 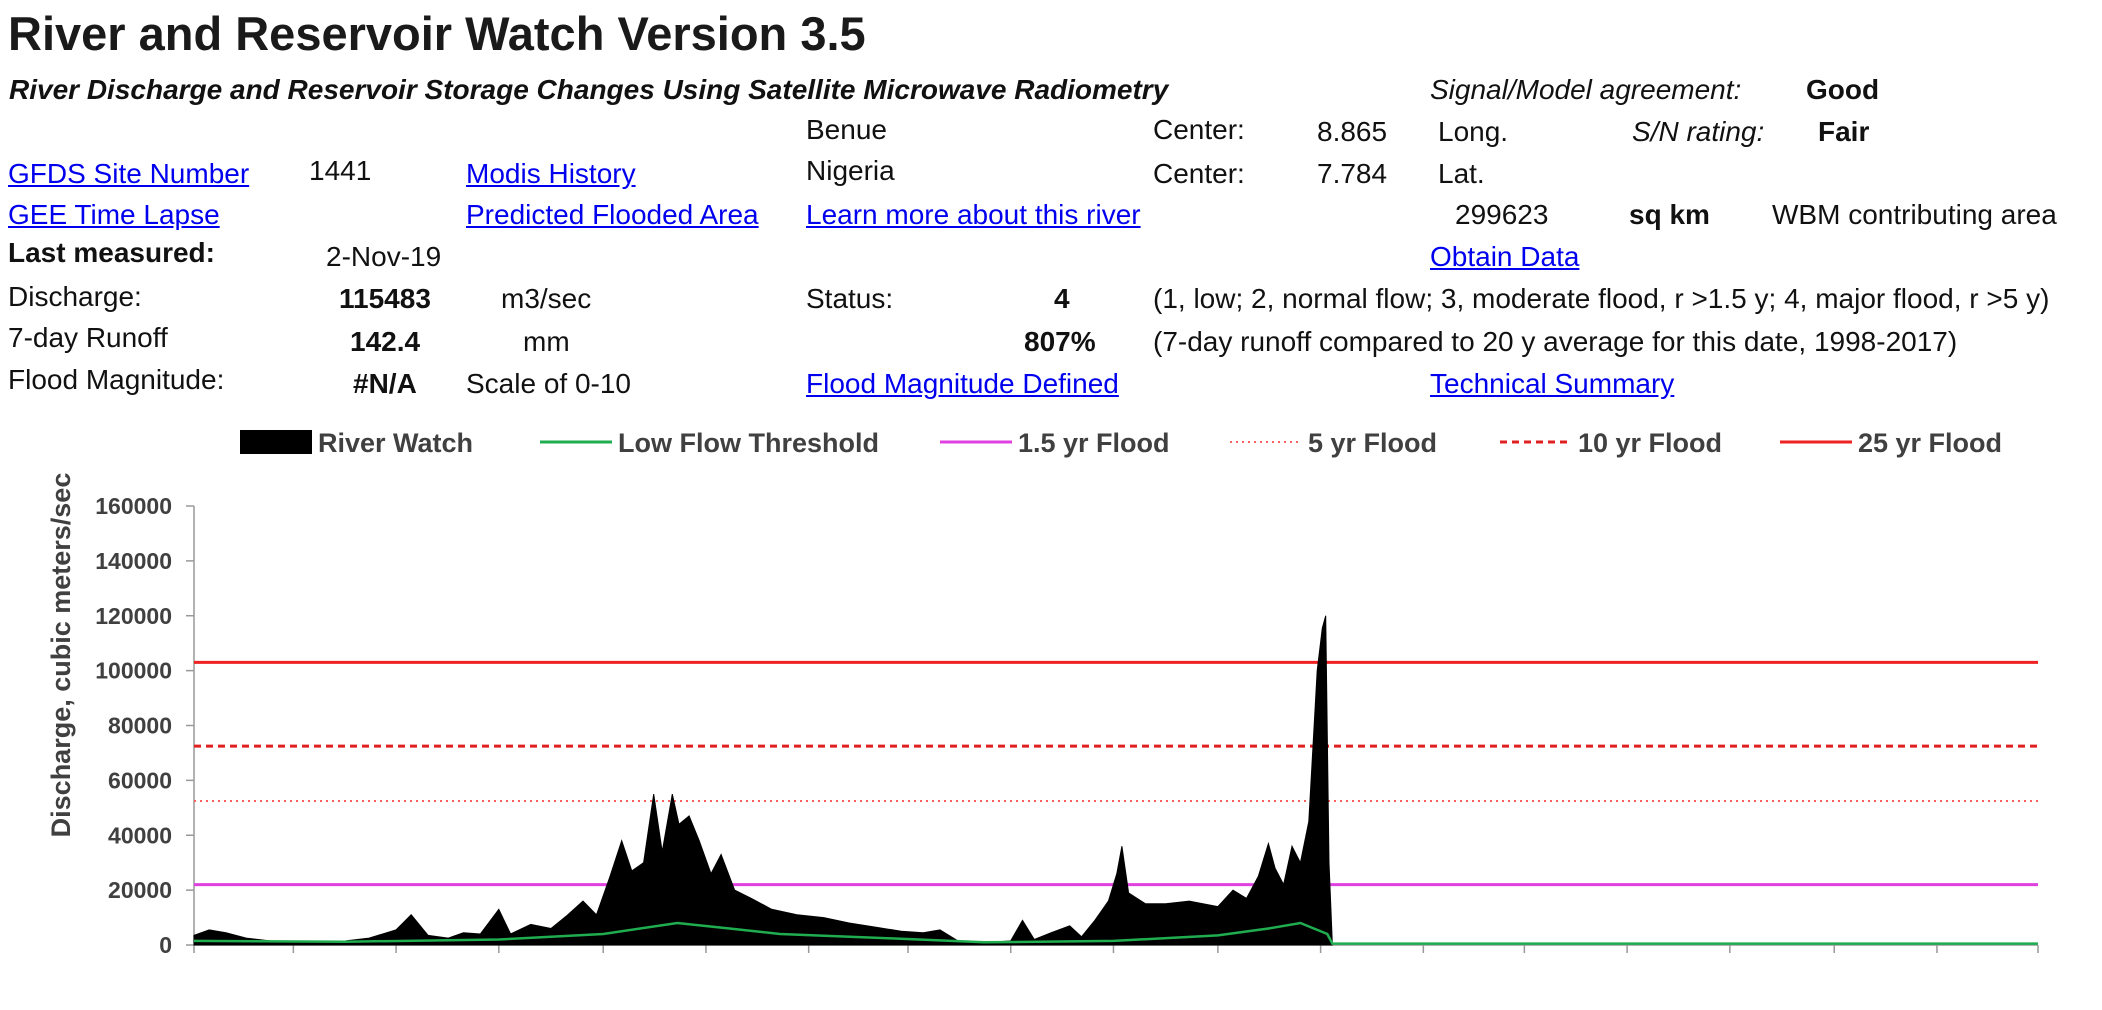 What do you see at coordinates (1502, 214) in the screenshot?
I see `contributing-area-value: 299623` at bounding box center [1502, 214].